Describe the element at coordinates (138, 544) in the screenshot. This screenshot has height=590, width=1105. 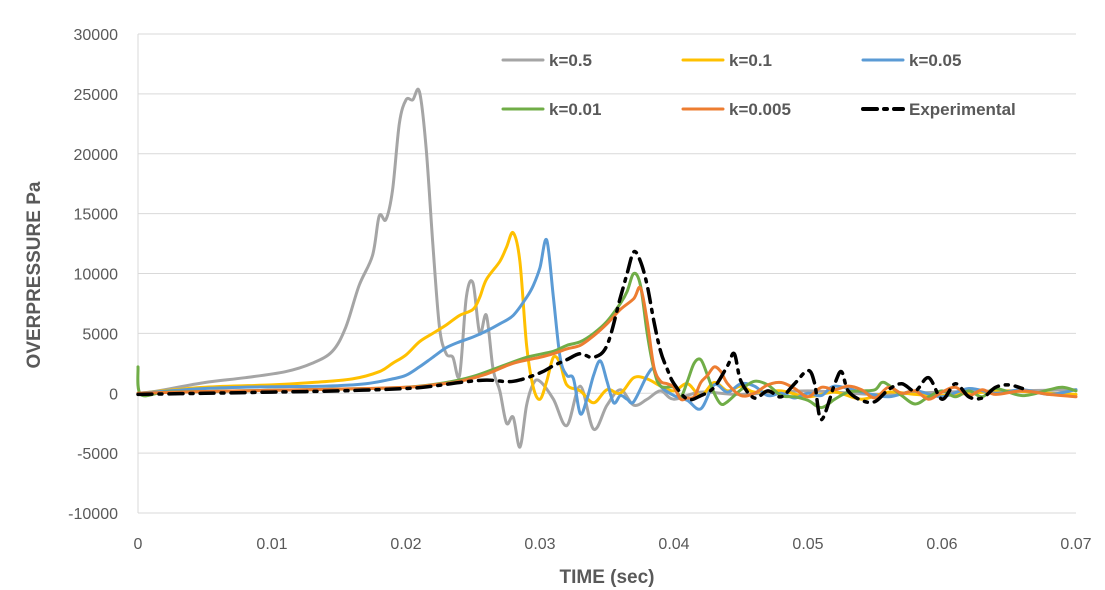
I see `x-tick-label: 0` at that location.